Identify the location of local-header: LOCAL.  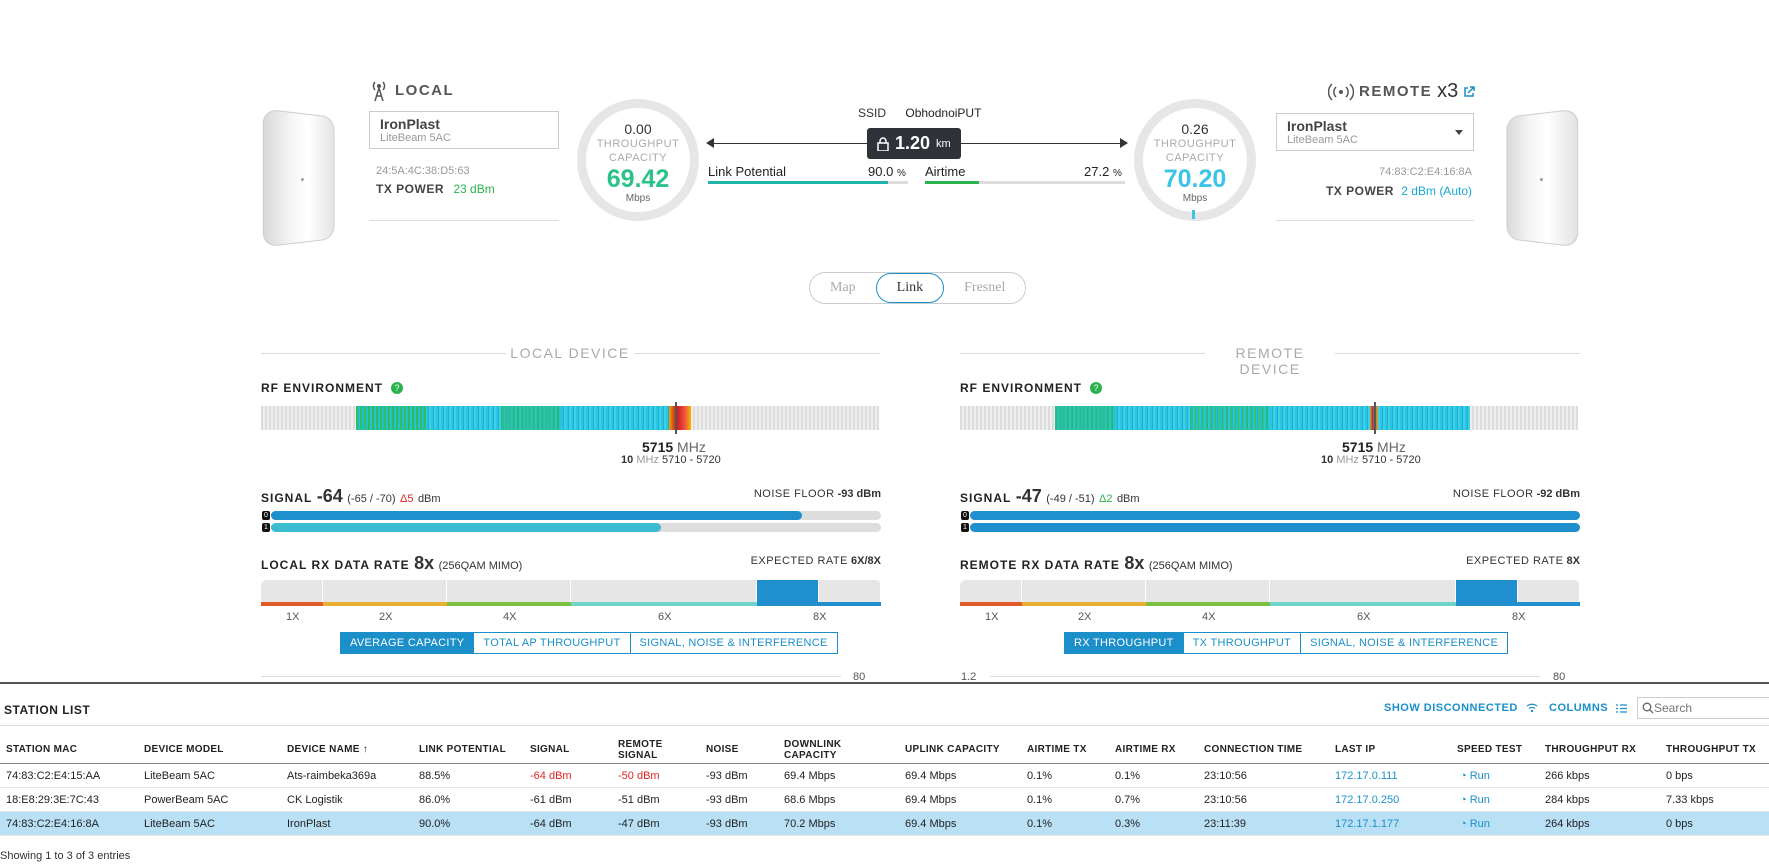
(411, 90).